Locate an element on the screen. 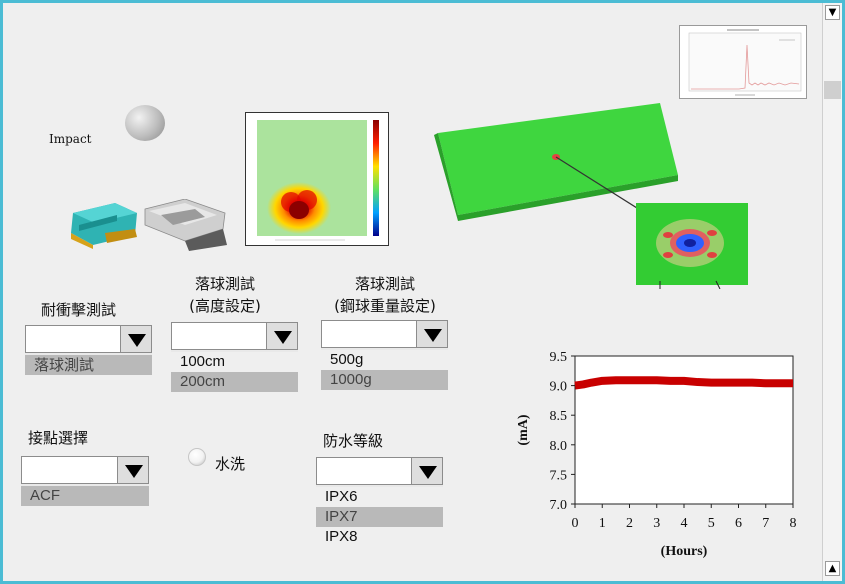 The height and width of the screenshot is (584, 845). contact-point-options: ACF is located at coordinates (85, 509).